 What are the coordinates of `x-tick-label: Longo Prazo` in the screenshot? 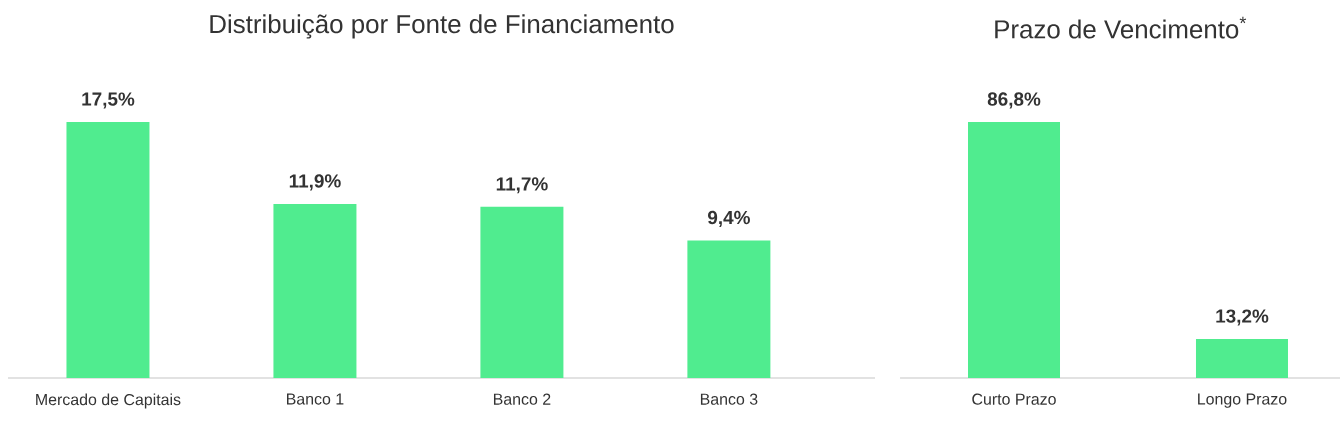 It's located at (1242, 400).